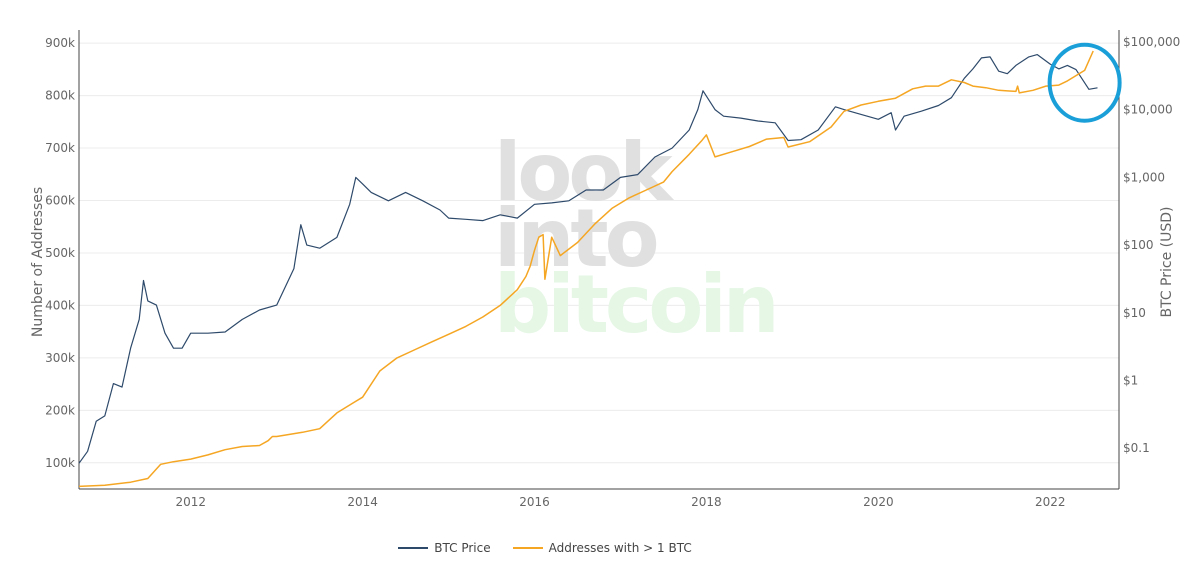 The image size is (1200, 575). Describe the element at coordinates (38, 262) in the screenshot. I see `left-axis-title: Number of Addresses` at that location.